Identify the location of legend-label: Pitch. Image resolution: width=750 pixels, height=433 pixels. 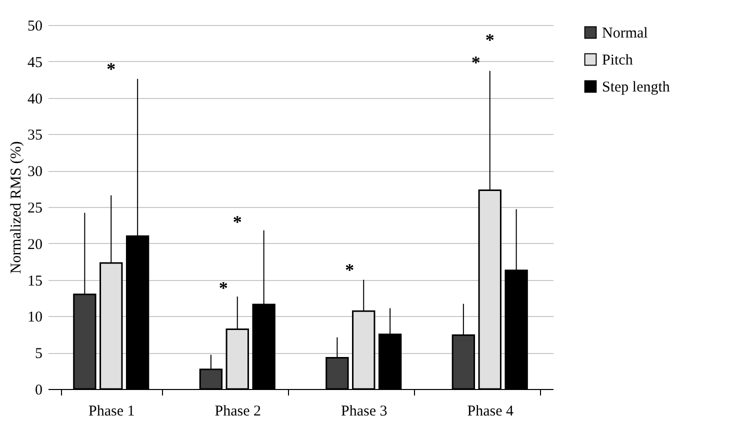
(618, 60).